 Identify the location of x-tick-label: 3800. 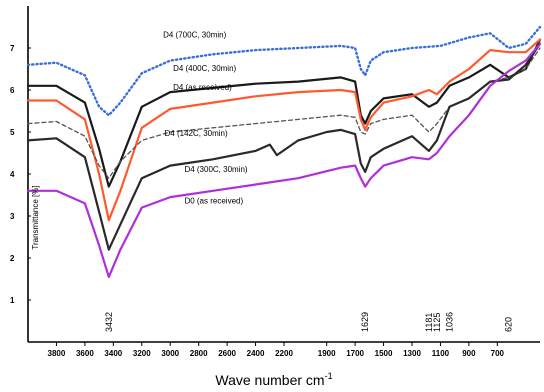
(57, 353).